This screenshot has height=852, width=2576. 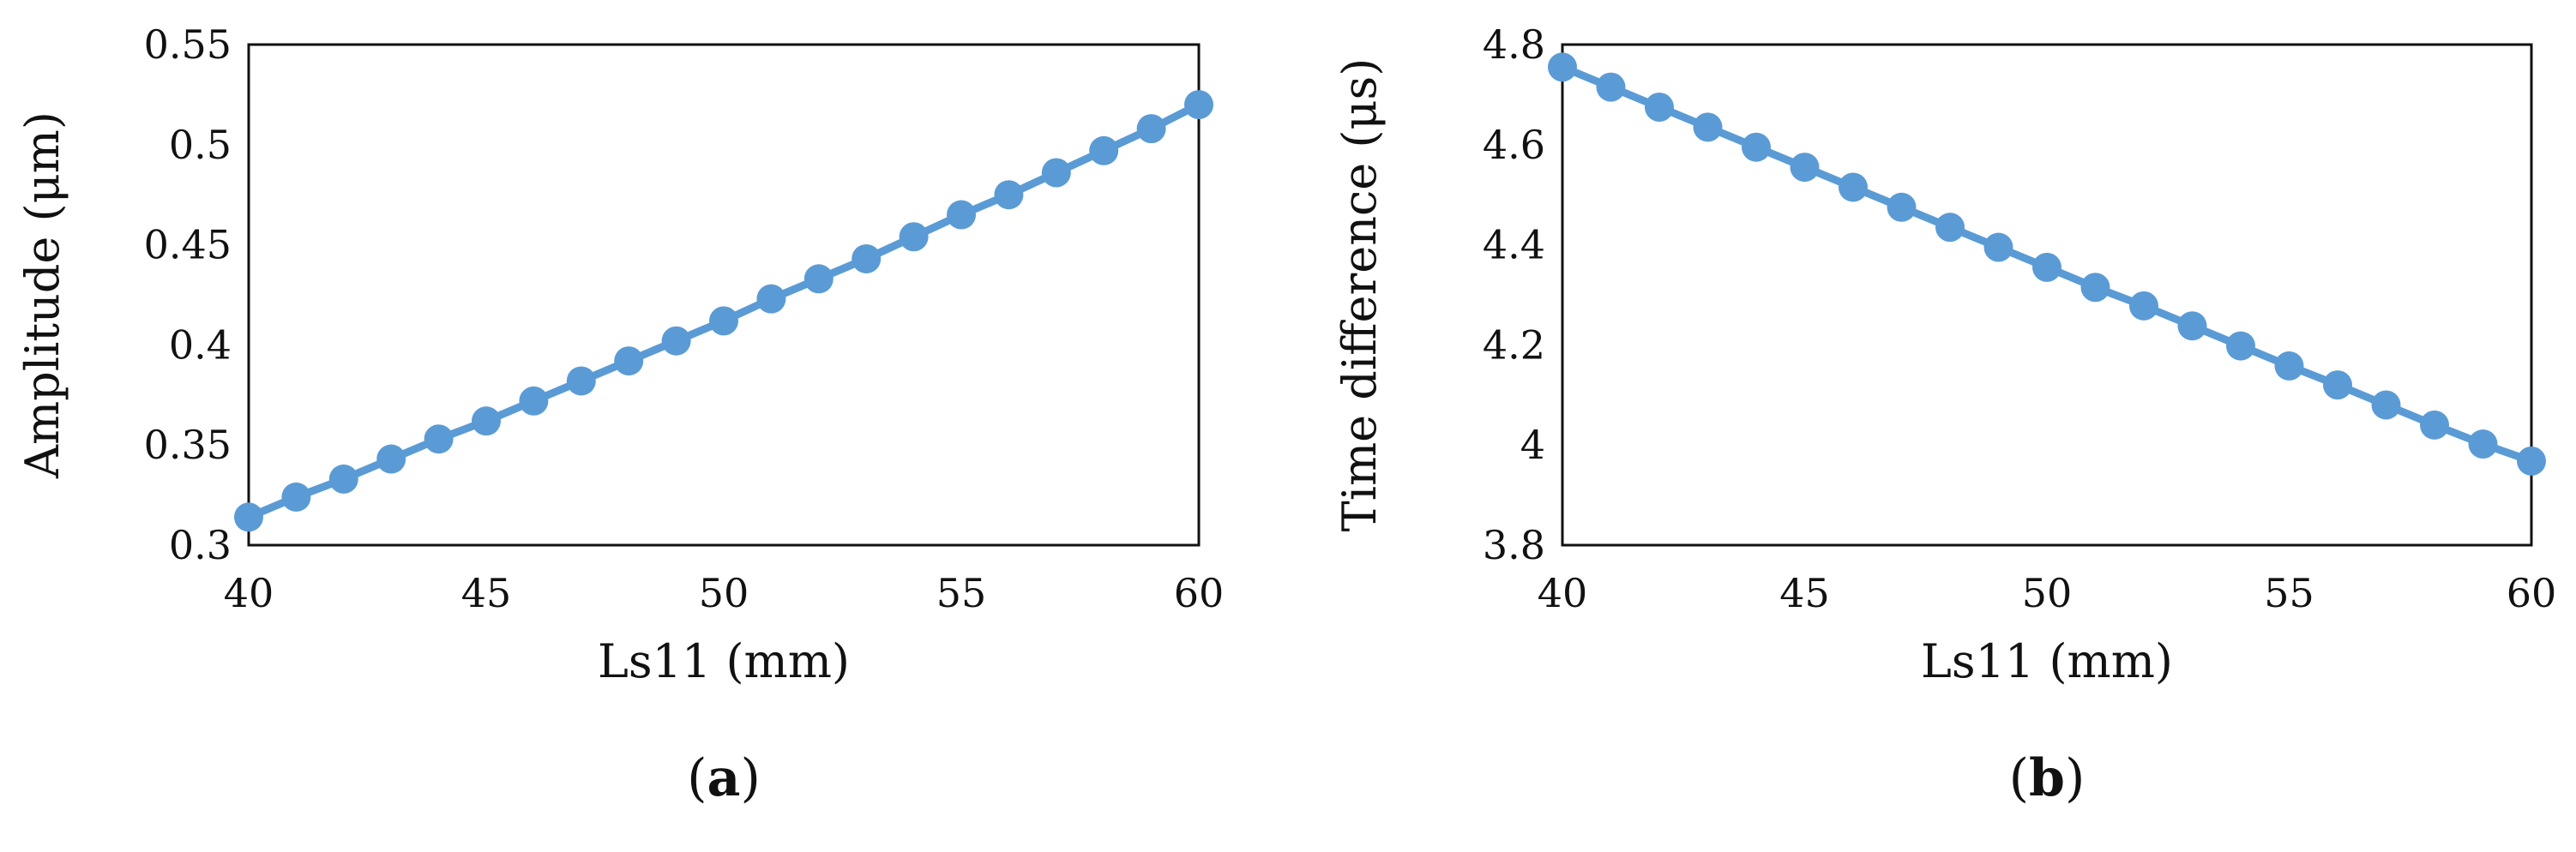 I want to click on y-tick-label: 4, so click(x=1532, y=445).